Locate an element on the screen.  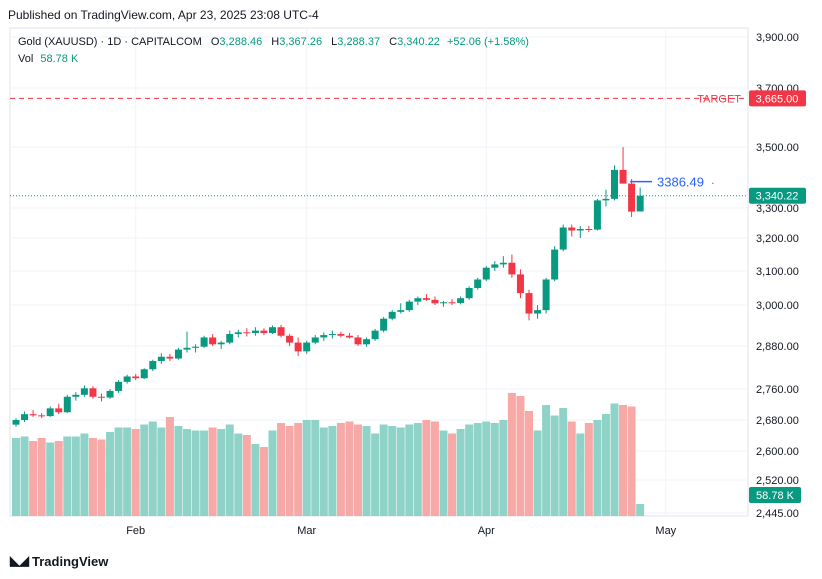
price-tick-label: 3,900.00 is located at coordinates (777, 38).